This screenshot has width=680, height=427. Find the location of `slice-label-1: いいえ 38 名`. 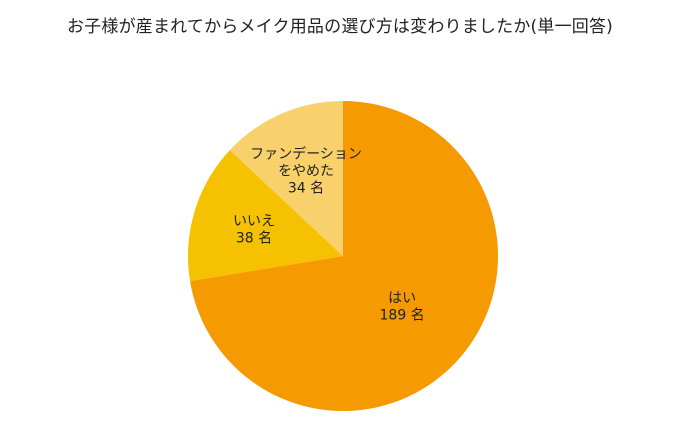

slice-label-1: いいえ 38 名 is located at coordinates (254, 230).